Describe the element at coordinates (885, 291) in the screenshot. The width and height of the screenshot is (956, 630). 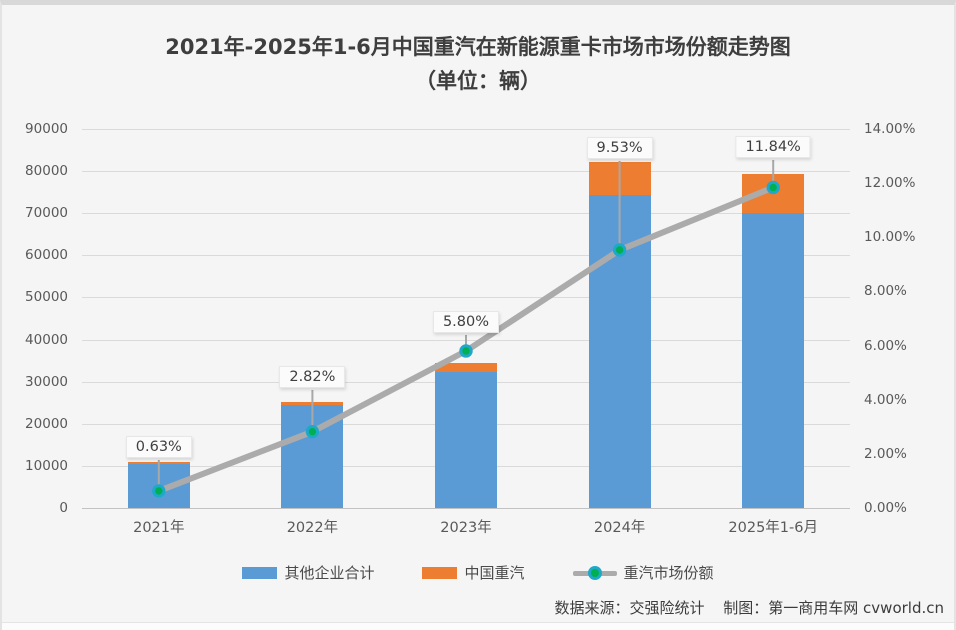
I see `y-axis-right-tick: 8.00%` at that location.